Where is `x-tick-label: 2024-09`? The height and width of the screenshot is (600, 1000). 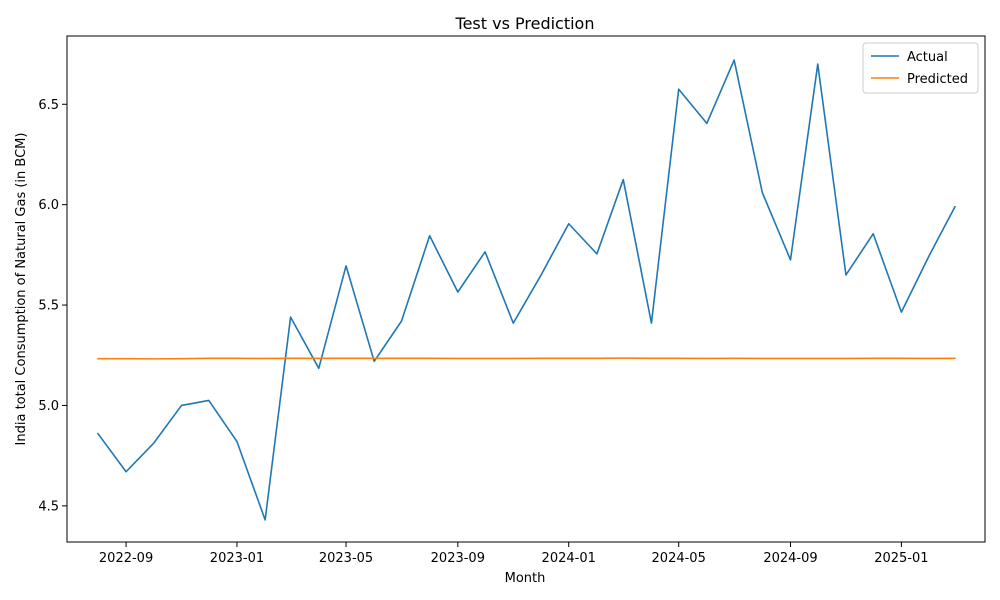 x-tick-label: 2024-09 is located at coordinates (790, 558).